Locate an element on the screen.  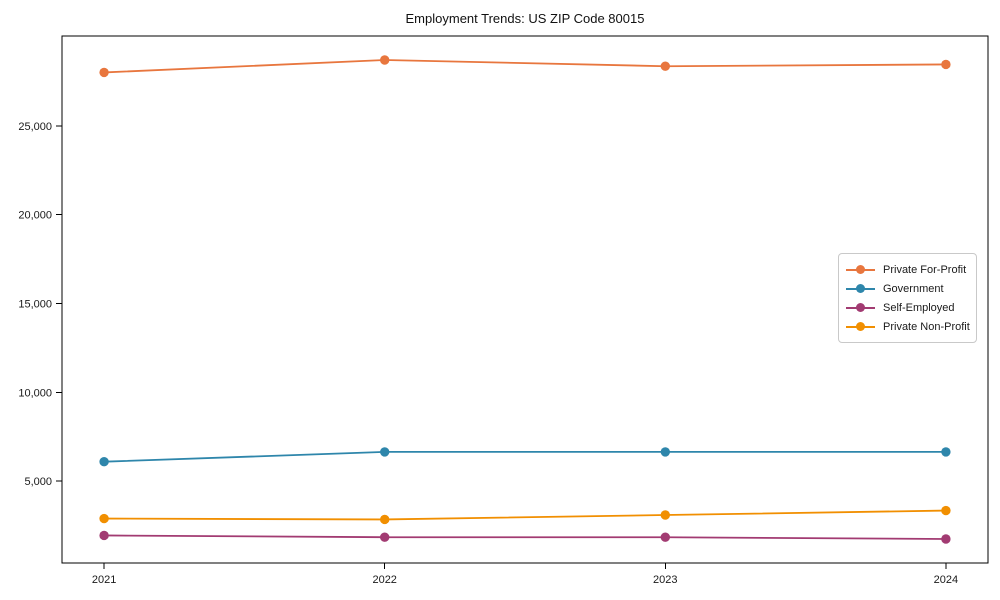
series-line-private-non-profit is located at coordinates (525, 515).